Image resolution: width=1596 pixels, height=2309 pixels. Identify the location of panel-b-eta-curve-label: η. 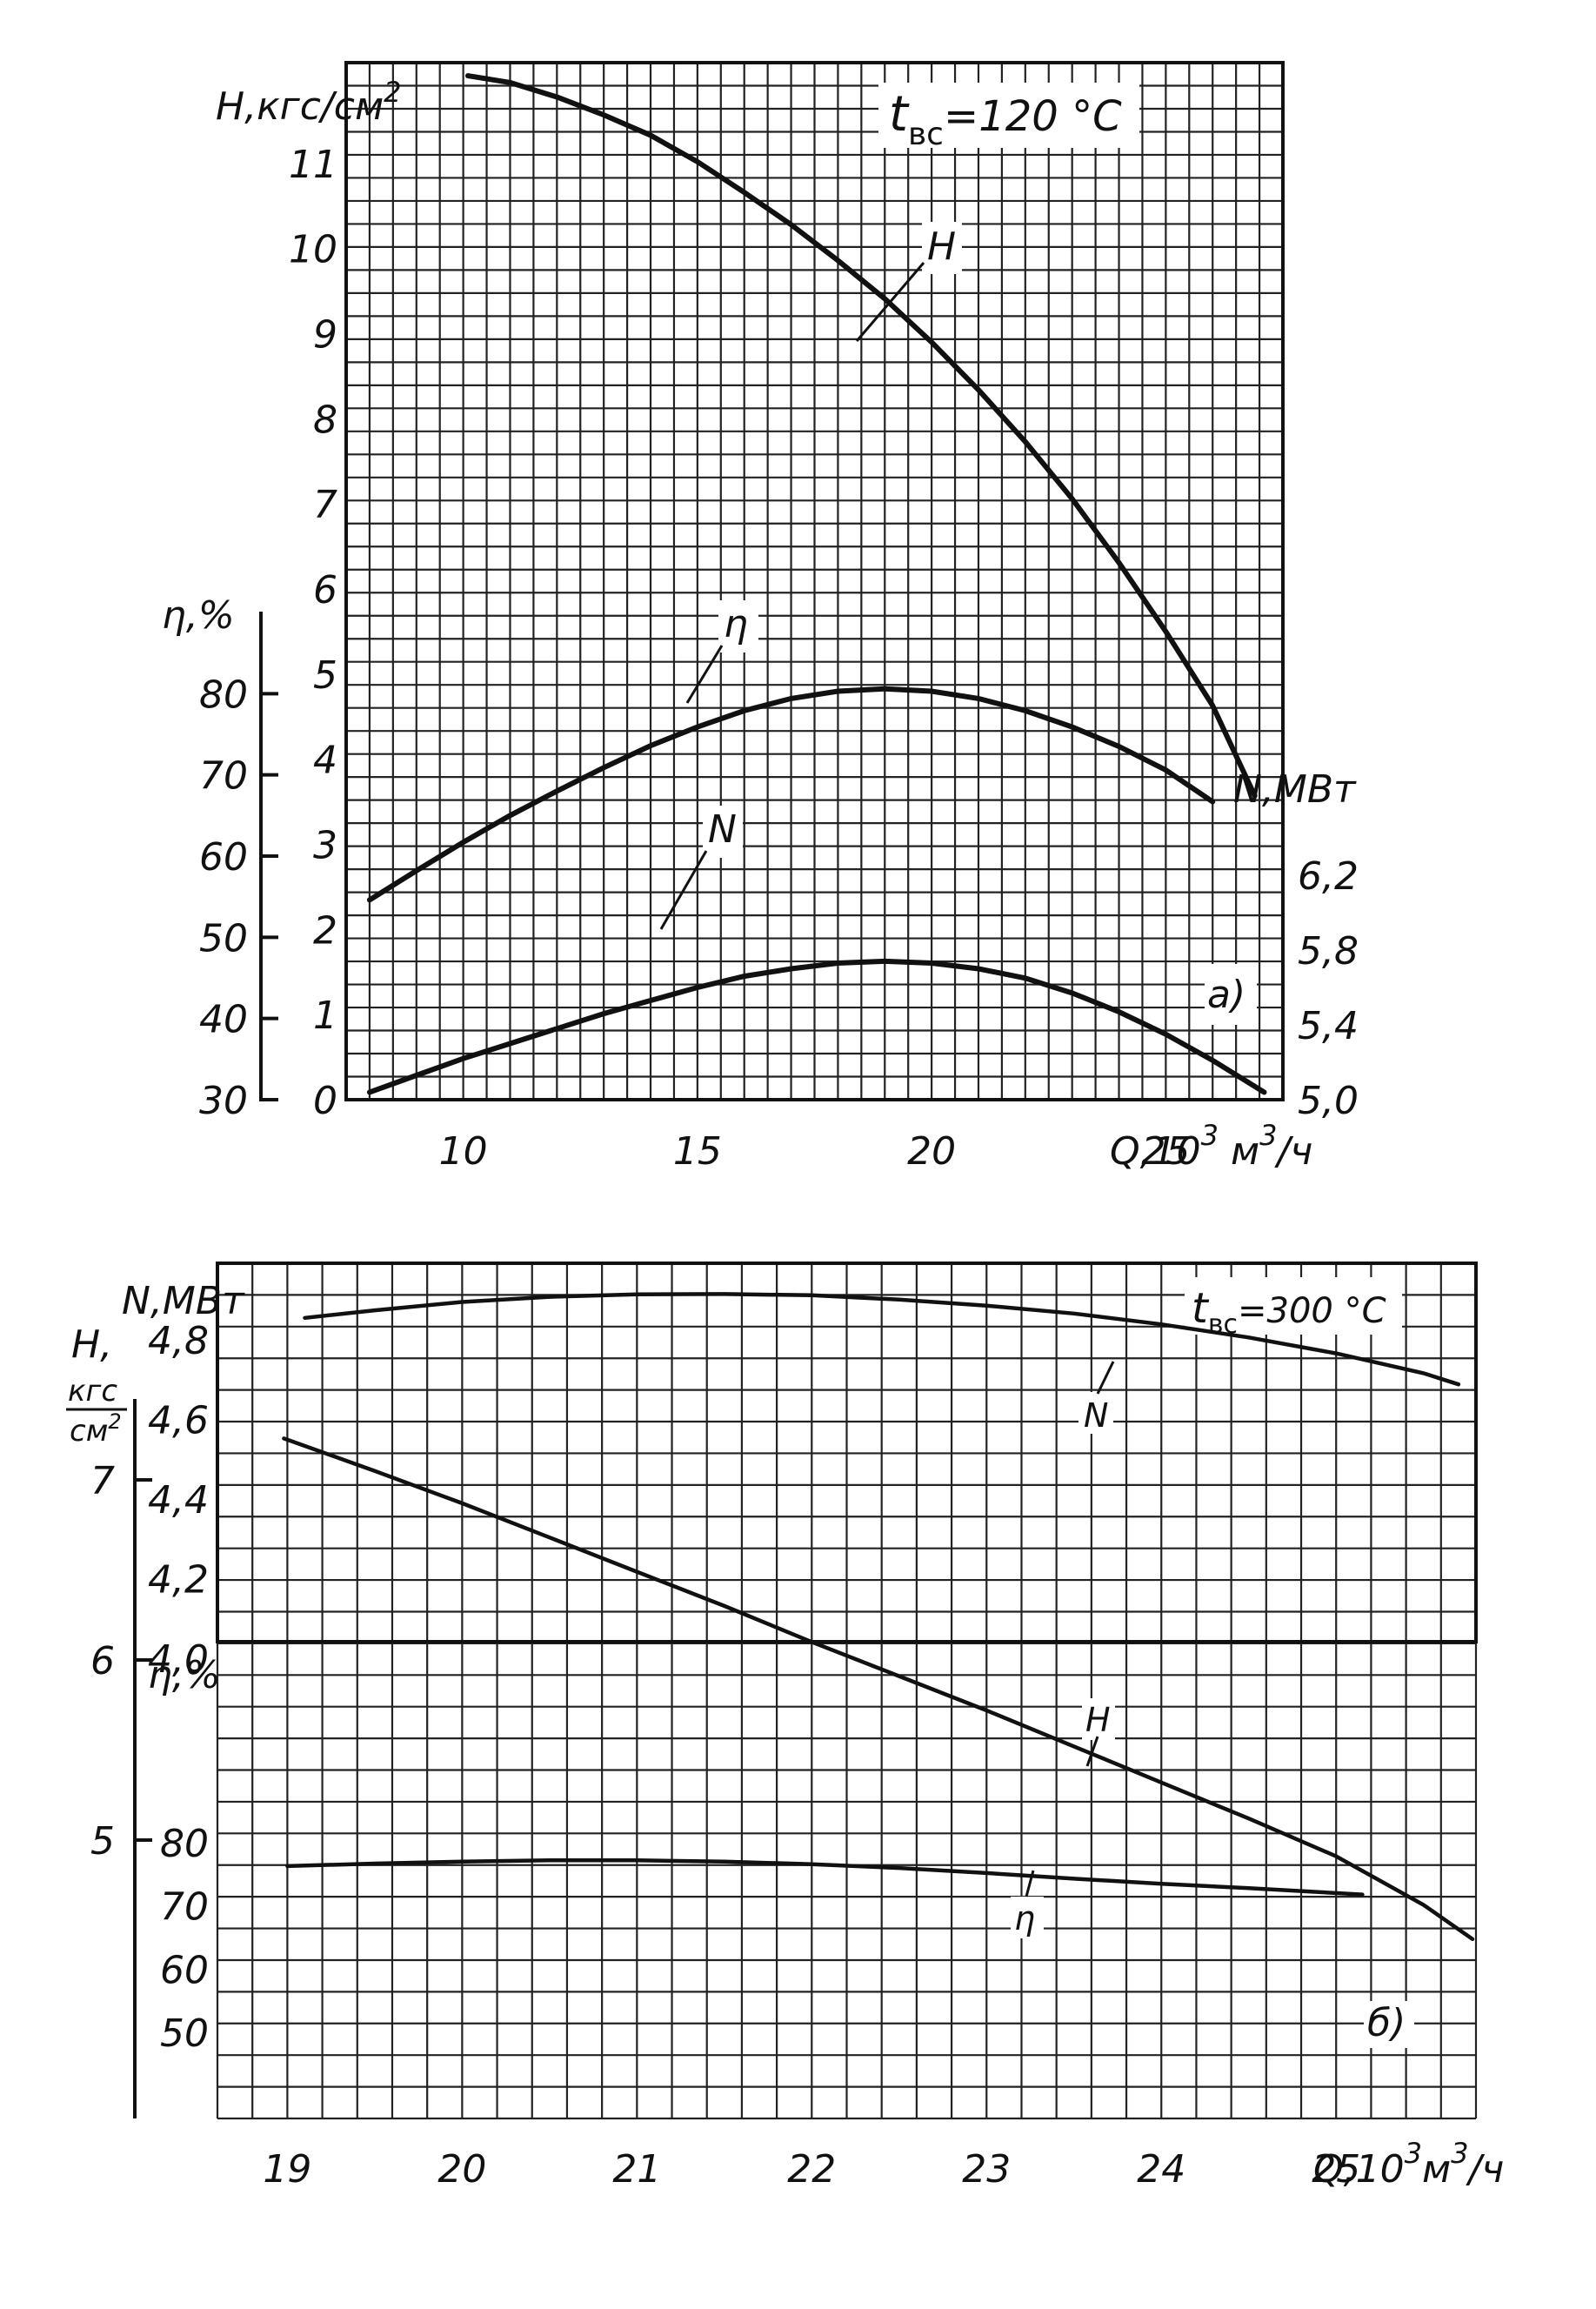
(1024, 1918).